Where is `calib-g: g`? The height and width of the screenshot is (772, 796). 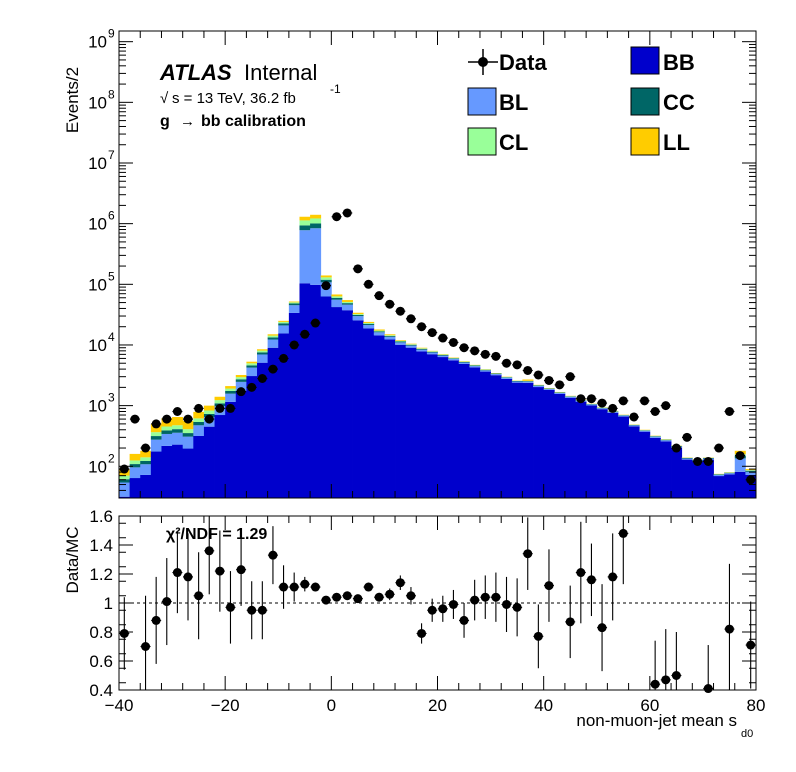 calib-g: g is located at coordinates (165, 121).